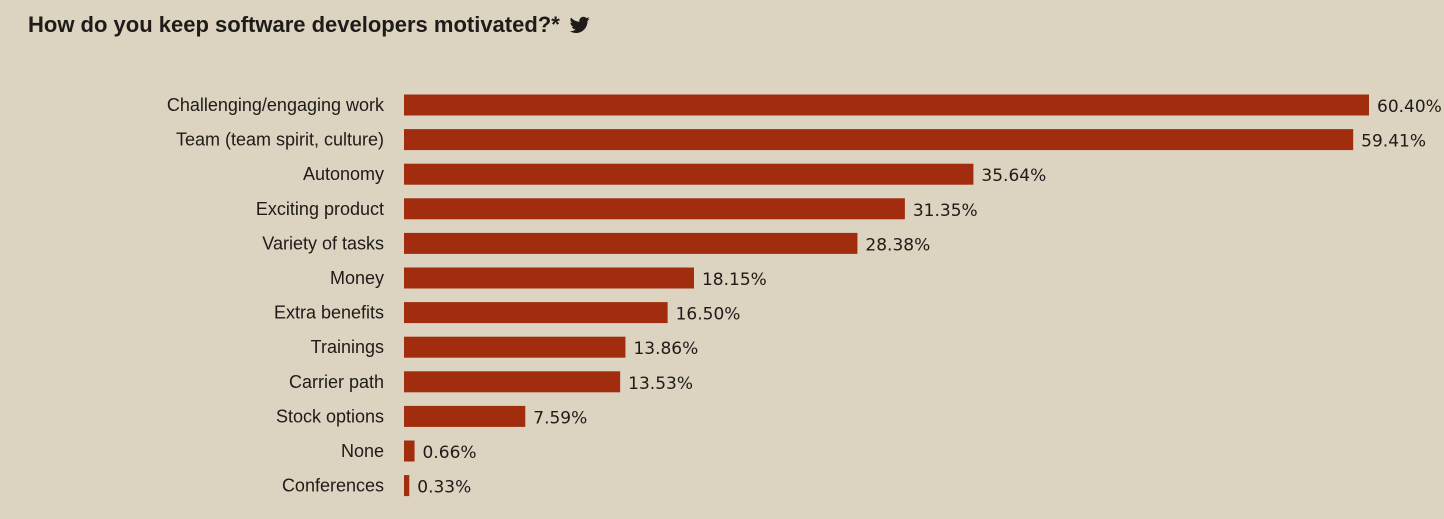 This screenshot has width=1444, height=519. What do you see at coordinates (579, 25) in the screenshot?
I see `twitter-icon` at bounding box center [579, 25].